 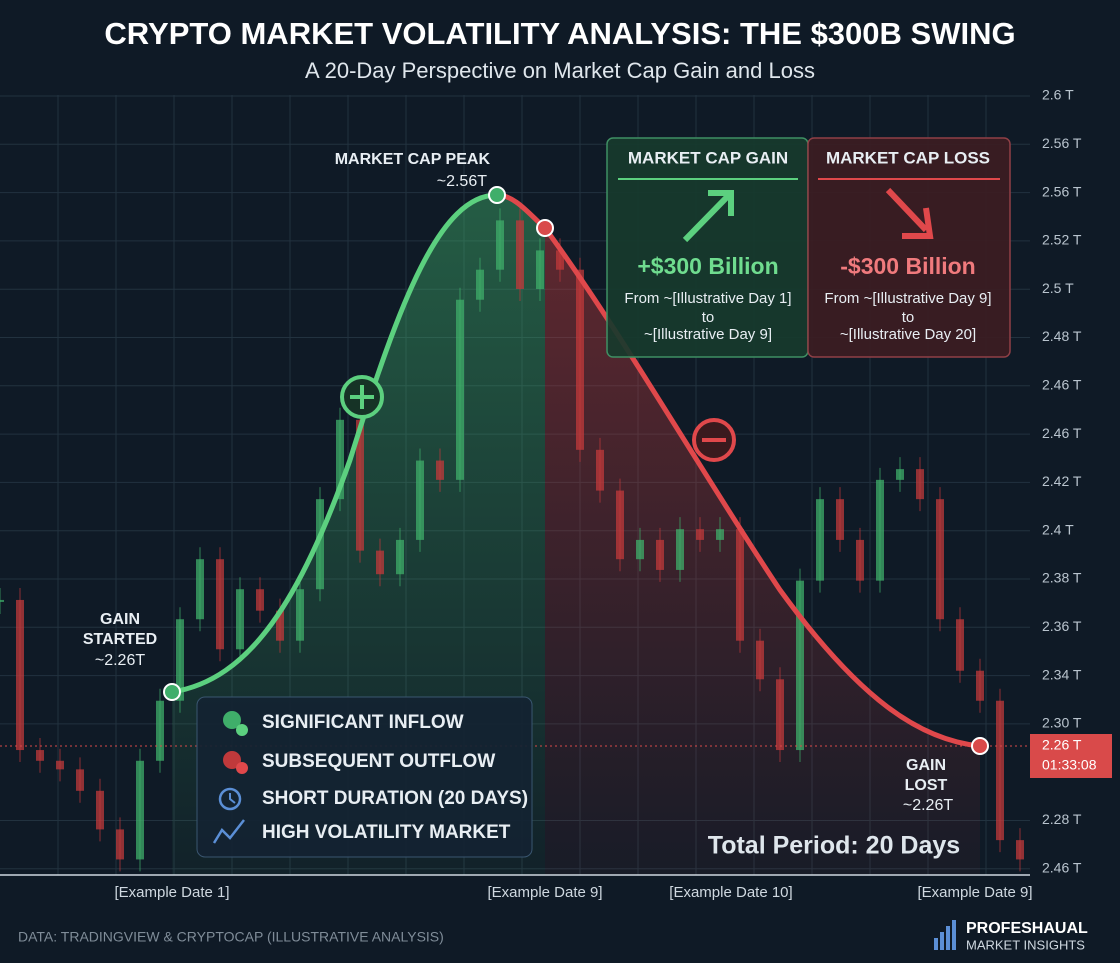 I want to click on y-axis-label: 2.34 T, so click(x=1062, y=674).